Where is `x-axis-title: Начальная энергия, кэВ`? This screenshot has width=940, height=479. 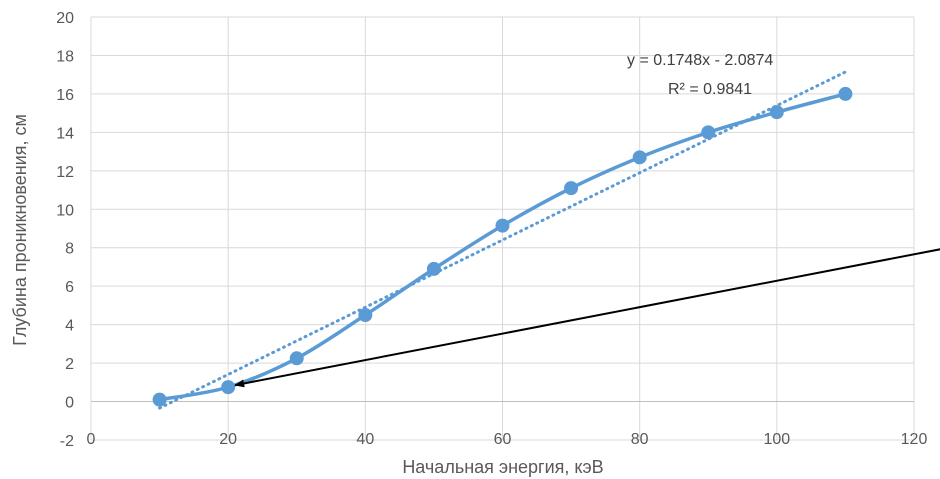
x-axis-title: Начальная энергия, кэВ is located at coordinates (502, 467).